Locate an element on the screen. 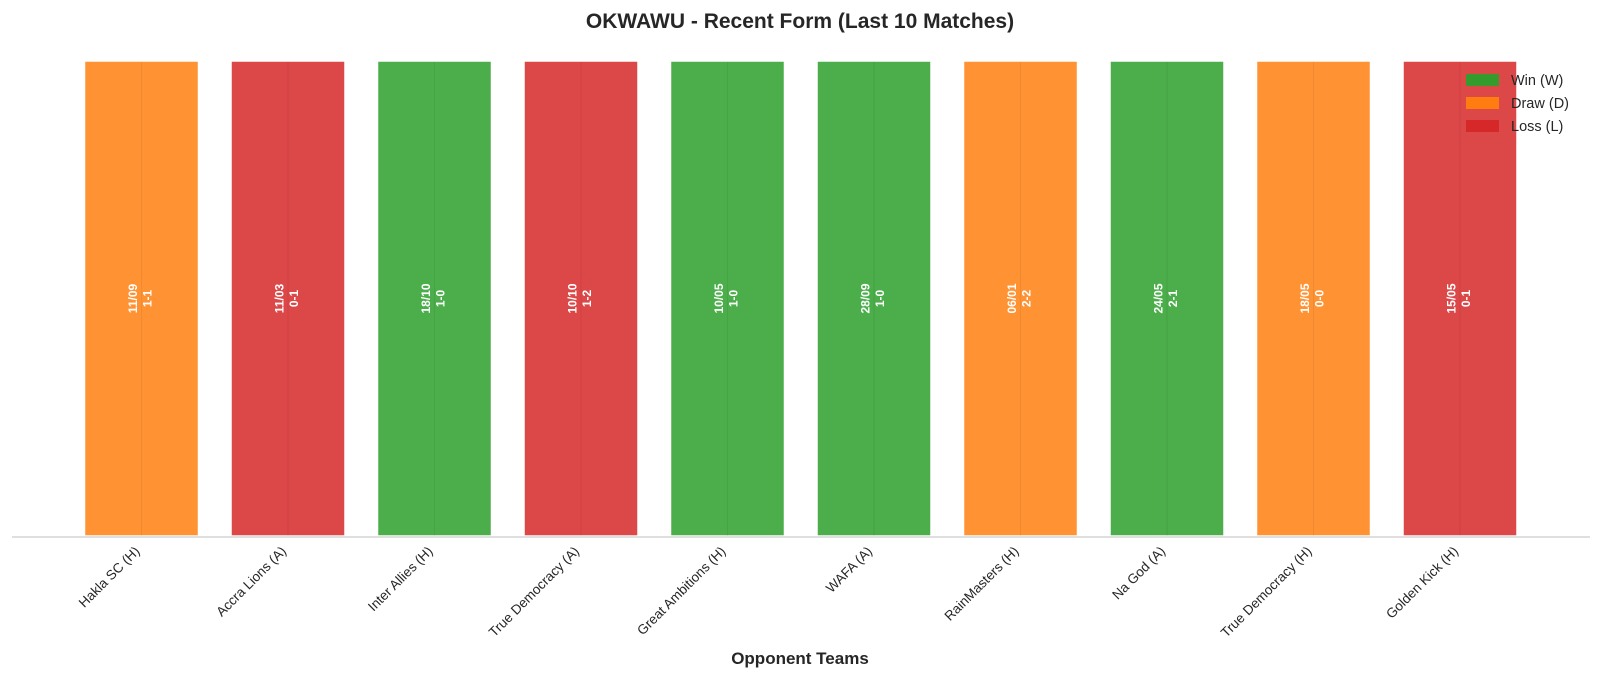 Image resolution: width=1600 pixels, height=679 pixels. bar-label: 10/051-0 is located at coordinates (726, 298).